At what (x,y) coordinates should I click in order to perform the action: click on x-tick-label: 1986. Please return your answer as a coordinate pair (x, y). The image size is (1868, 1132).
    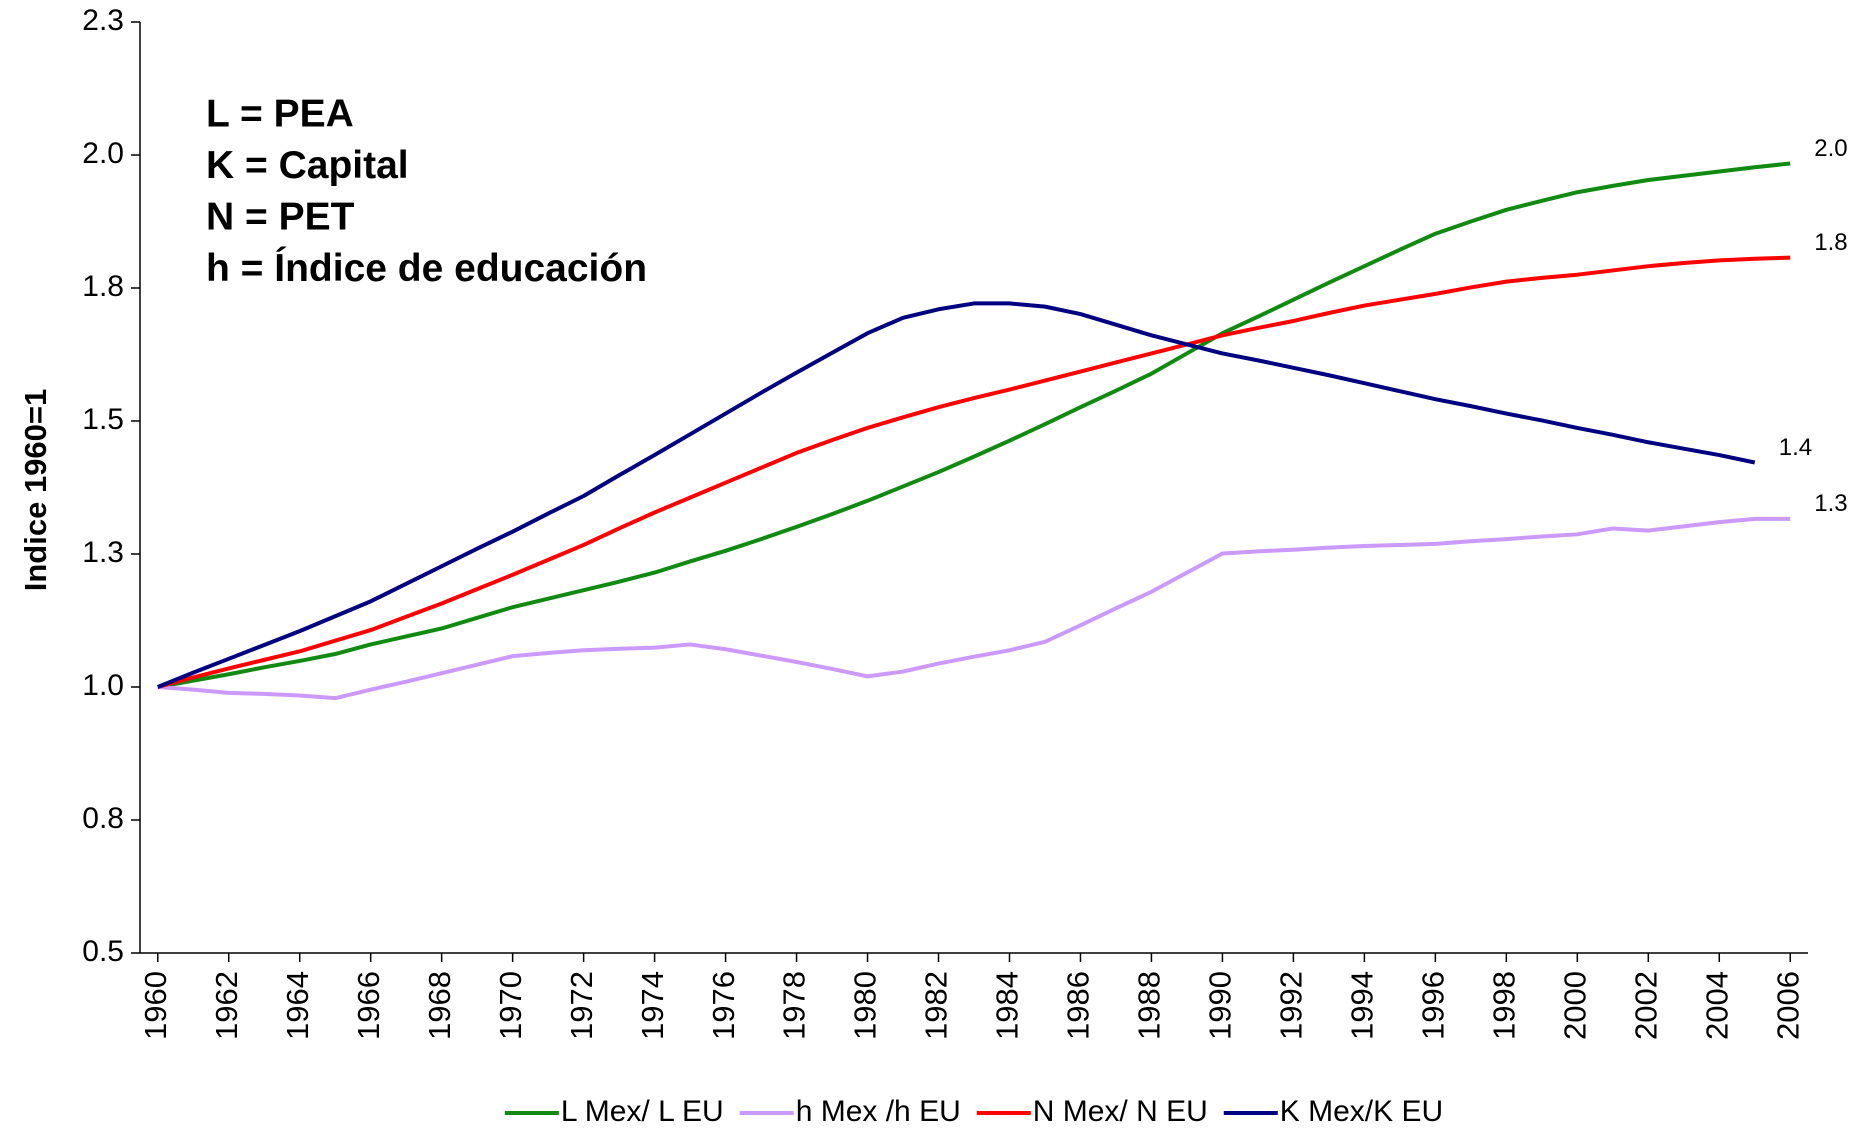
    Looking at the image, I should click on (1078, 1005).